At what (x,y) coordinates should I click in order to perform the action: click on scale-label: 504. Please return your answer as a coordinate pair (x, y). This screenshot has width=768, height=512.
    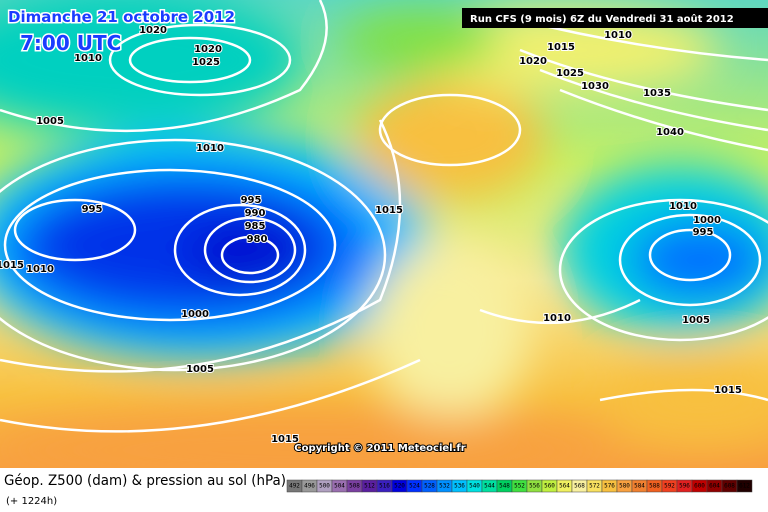
    Looking at the image, I should click on (339, 486).